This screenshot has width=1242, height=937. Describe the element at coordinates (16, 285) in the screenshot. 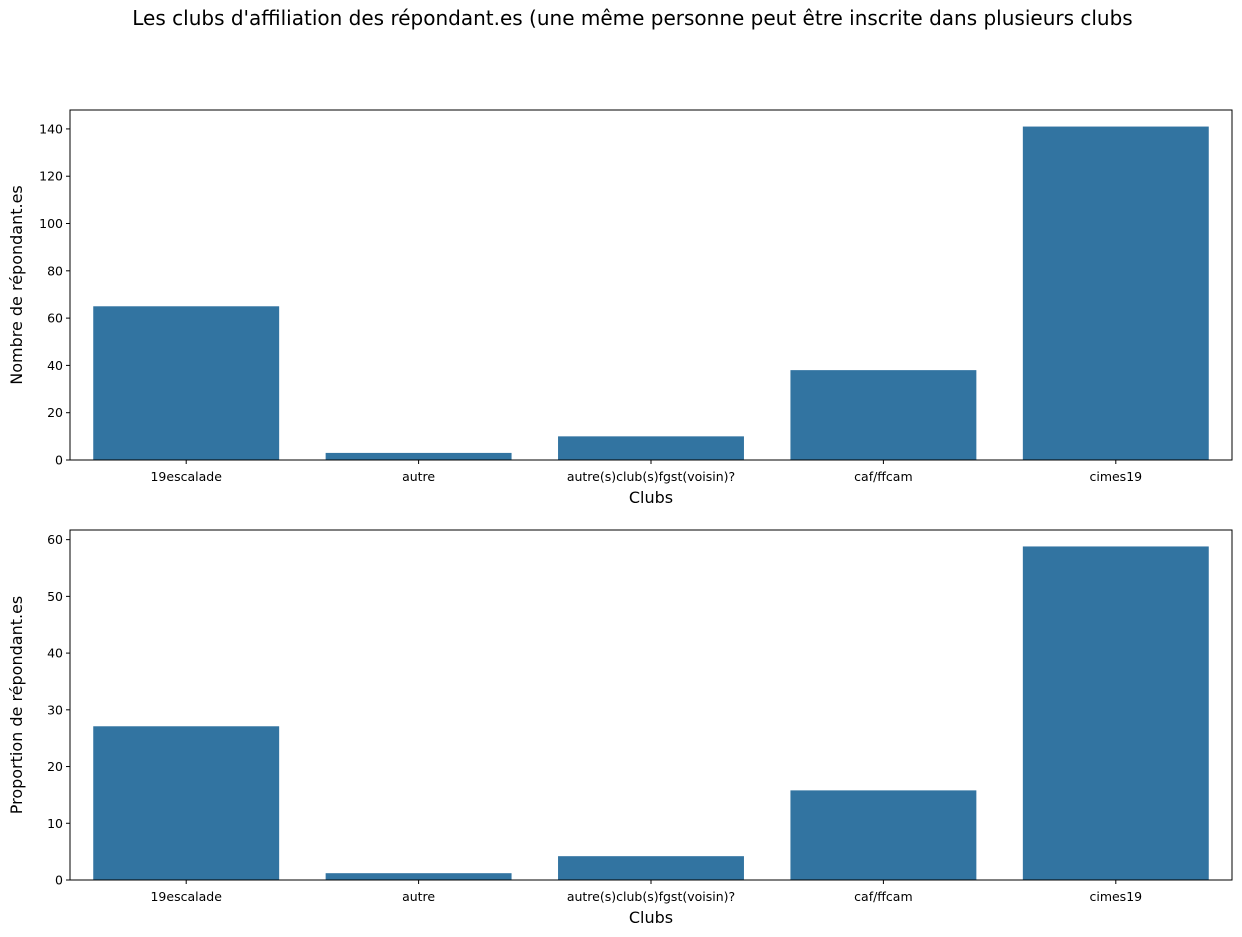

I see `y-axis-label: Nombre de répondant.es` at that location.